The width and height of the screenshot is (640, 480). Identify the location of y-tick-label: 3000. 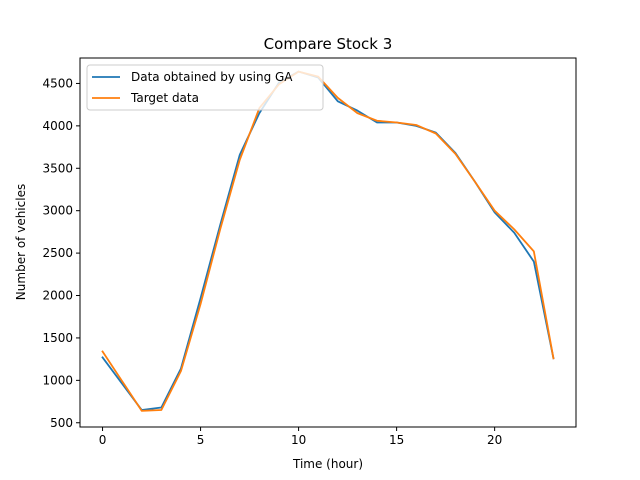
(57, 211).